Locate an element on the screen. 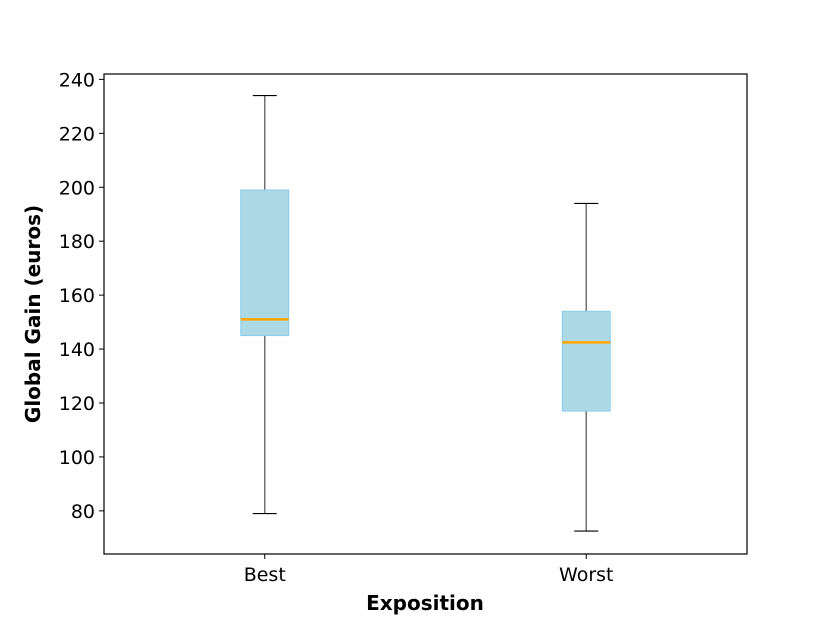 Image resolution: width=830 pixels, height=623 pixels. y-tick-label: 200 is located at coordinates (77, 188).